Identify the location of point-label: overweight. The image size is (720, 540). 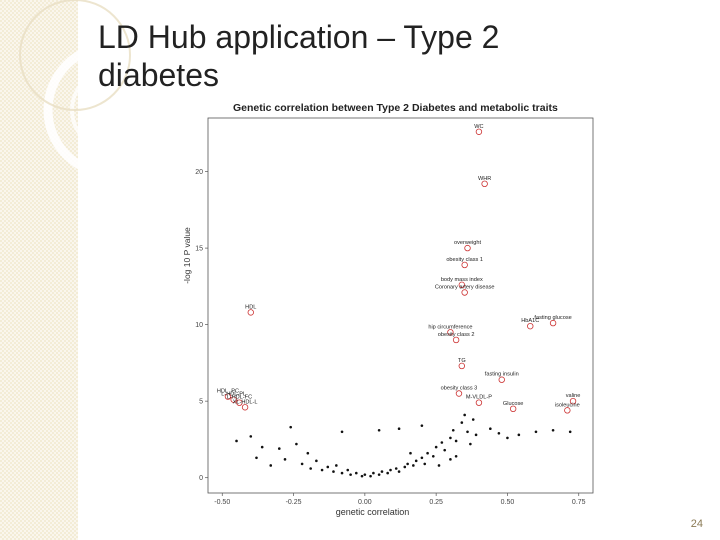
(467, 243).